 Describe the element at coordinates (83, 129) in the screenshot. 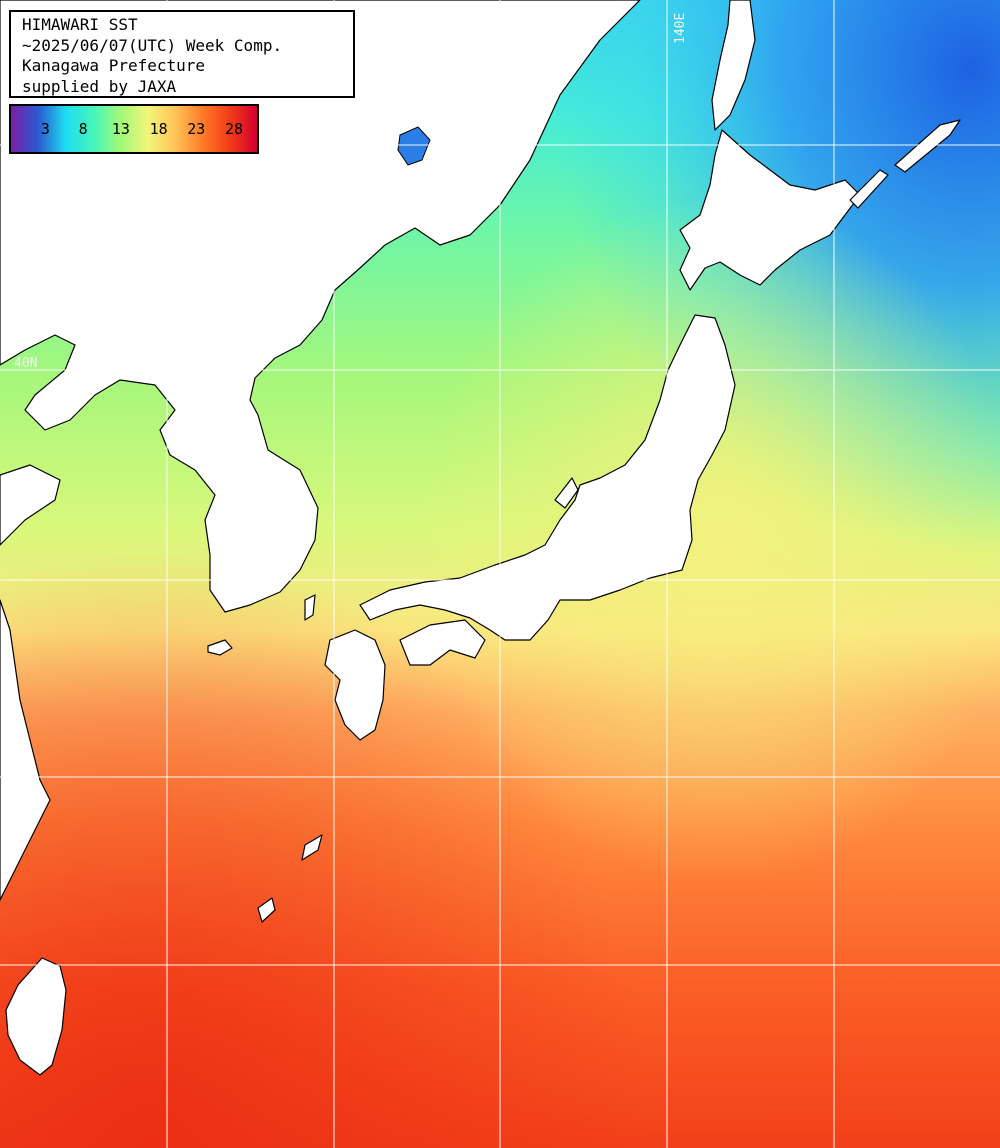

I see `legend-tick-label: 8` at that location.